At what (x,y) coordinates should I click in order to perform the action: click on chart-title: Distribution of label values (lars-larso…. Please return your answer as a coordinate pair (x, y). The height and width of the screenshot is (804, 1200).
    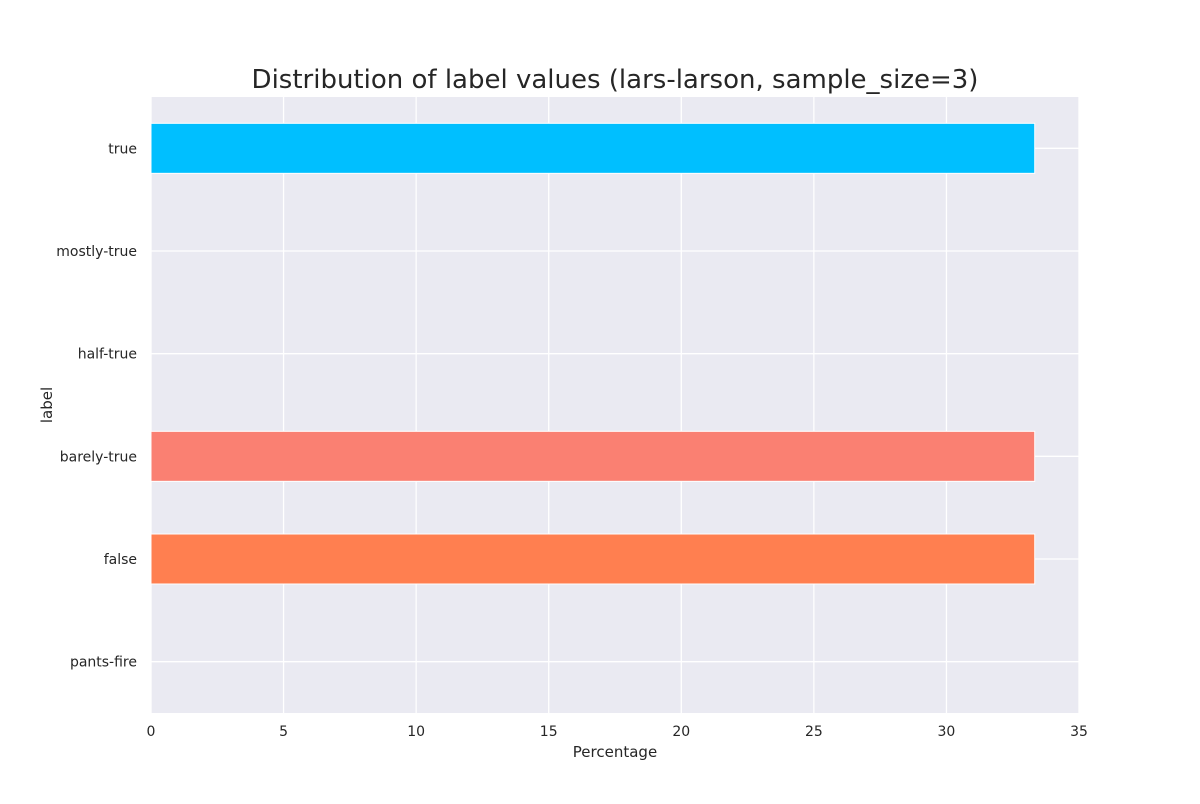
    Looking at the image, I should click on (615, 80).